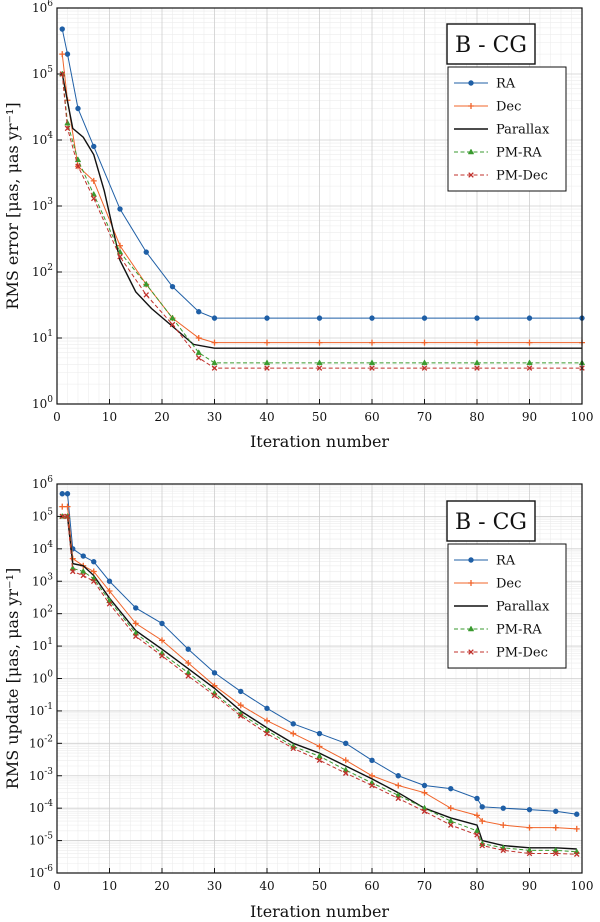  What do you see at coordinates (501, 653) in the screenshot?
I see `legend-entry: PM-Dec` at bounding box center [501, 653].